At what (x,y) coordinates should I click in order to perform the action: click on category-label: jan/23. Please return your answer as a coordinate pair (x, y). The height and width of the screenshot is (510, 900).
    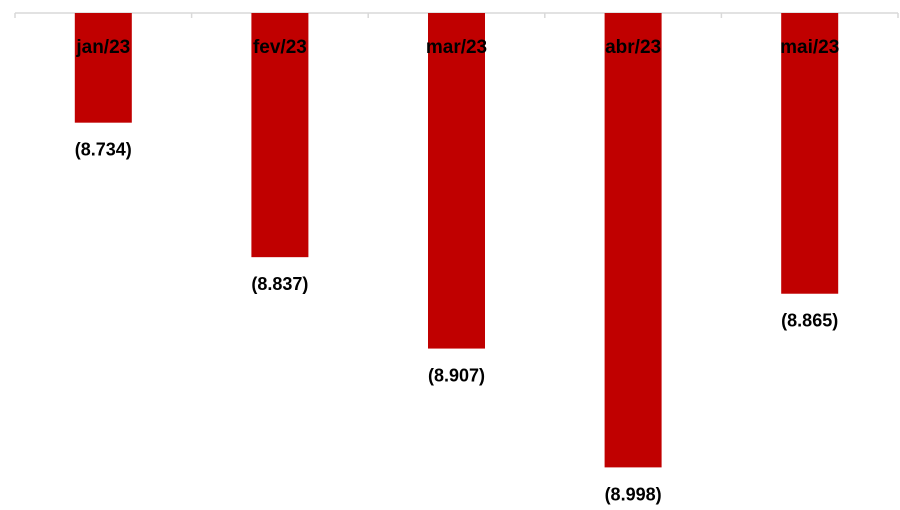
    Looking at the image, I should click on (102, 47).